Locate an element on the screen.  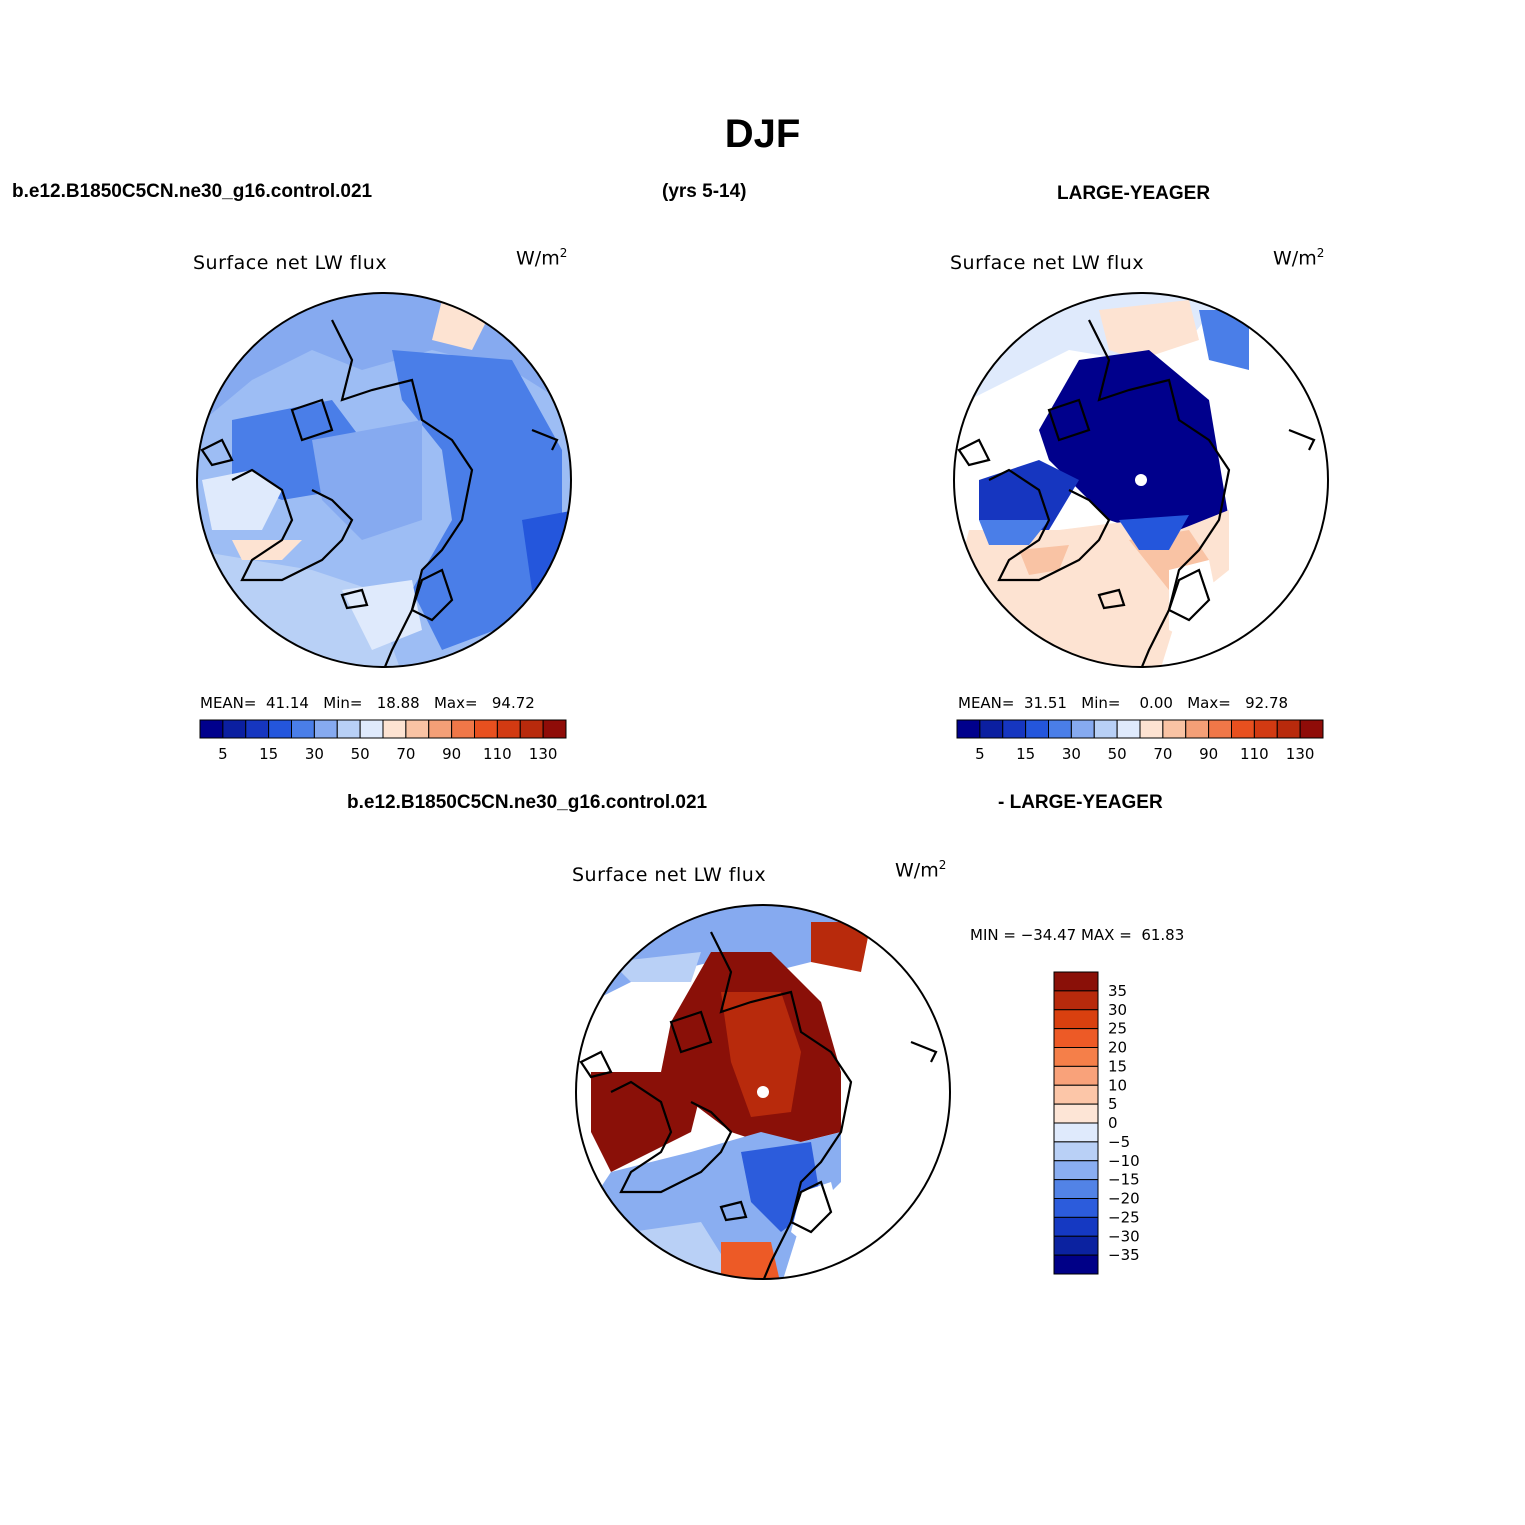
colorbar-tick-label: −5 is located at coordinates (1119, 1142).